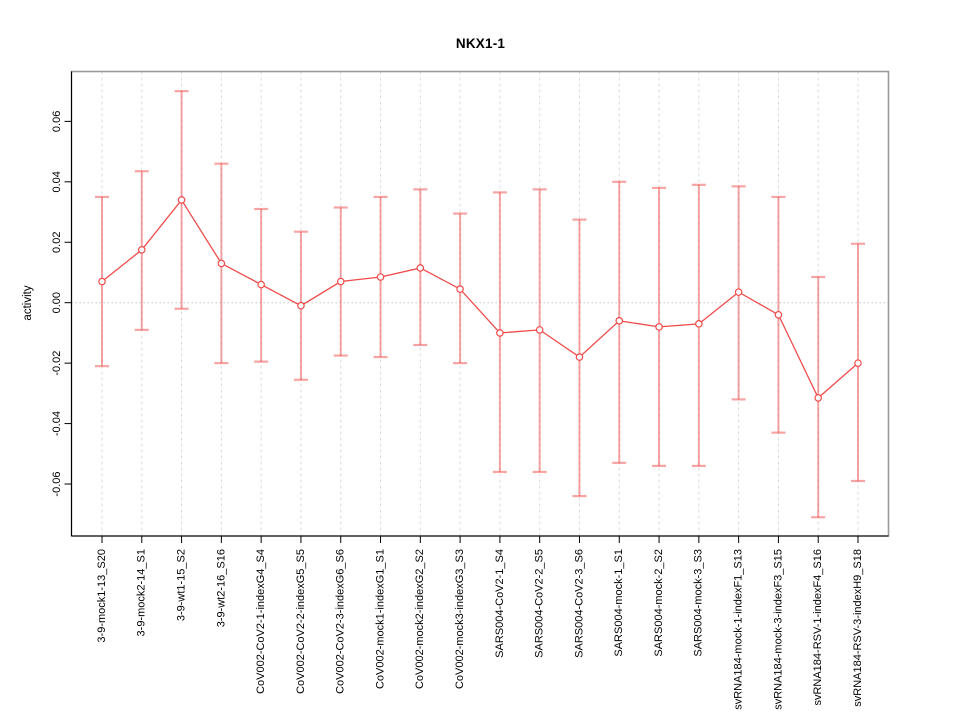 This screenshot has width=960, height=720. I want to click on y-tick-label: -0.02, so click(57, 363).